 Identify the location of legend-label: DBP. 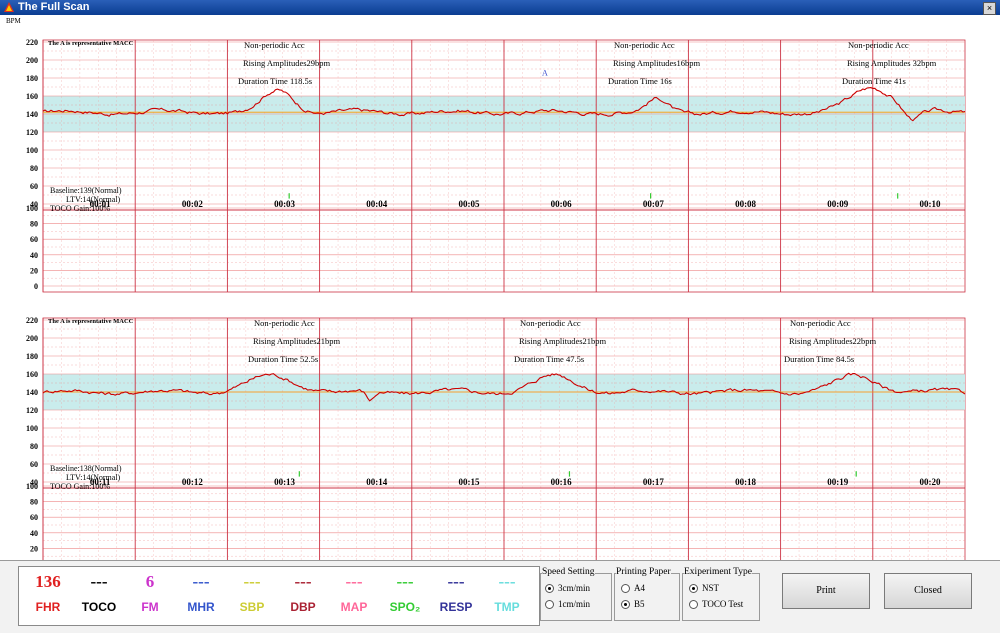
(303, 607).